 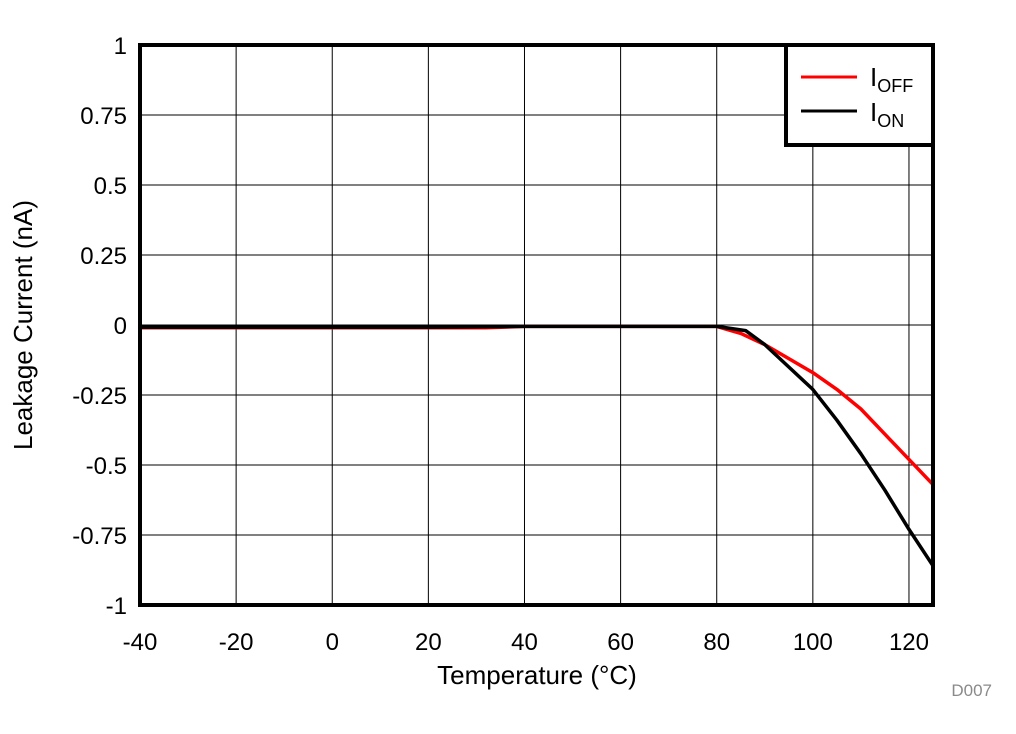 What do you see at coordinates (428, 642) in the screenshot?
I see `x-tick-label: 20` at bounding box center [428, 642].